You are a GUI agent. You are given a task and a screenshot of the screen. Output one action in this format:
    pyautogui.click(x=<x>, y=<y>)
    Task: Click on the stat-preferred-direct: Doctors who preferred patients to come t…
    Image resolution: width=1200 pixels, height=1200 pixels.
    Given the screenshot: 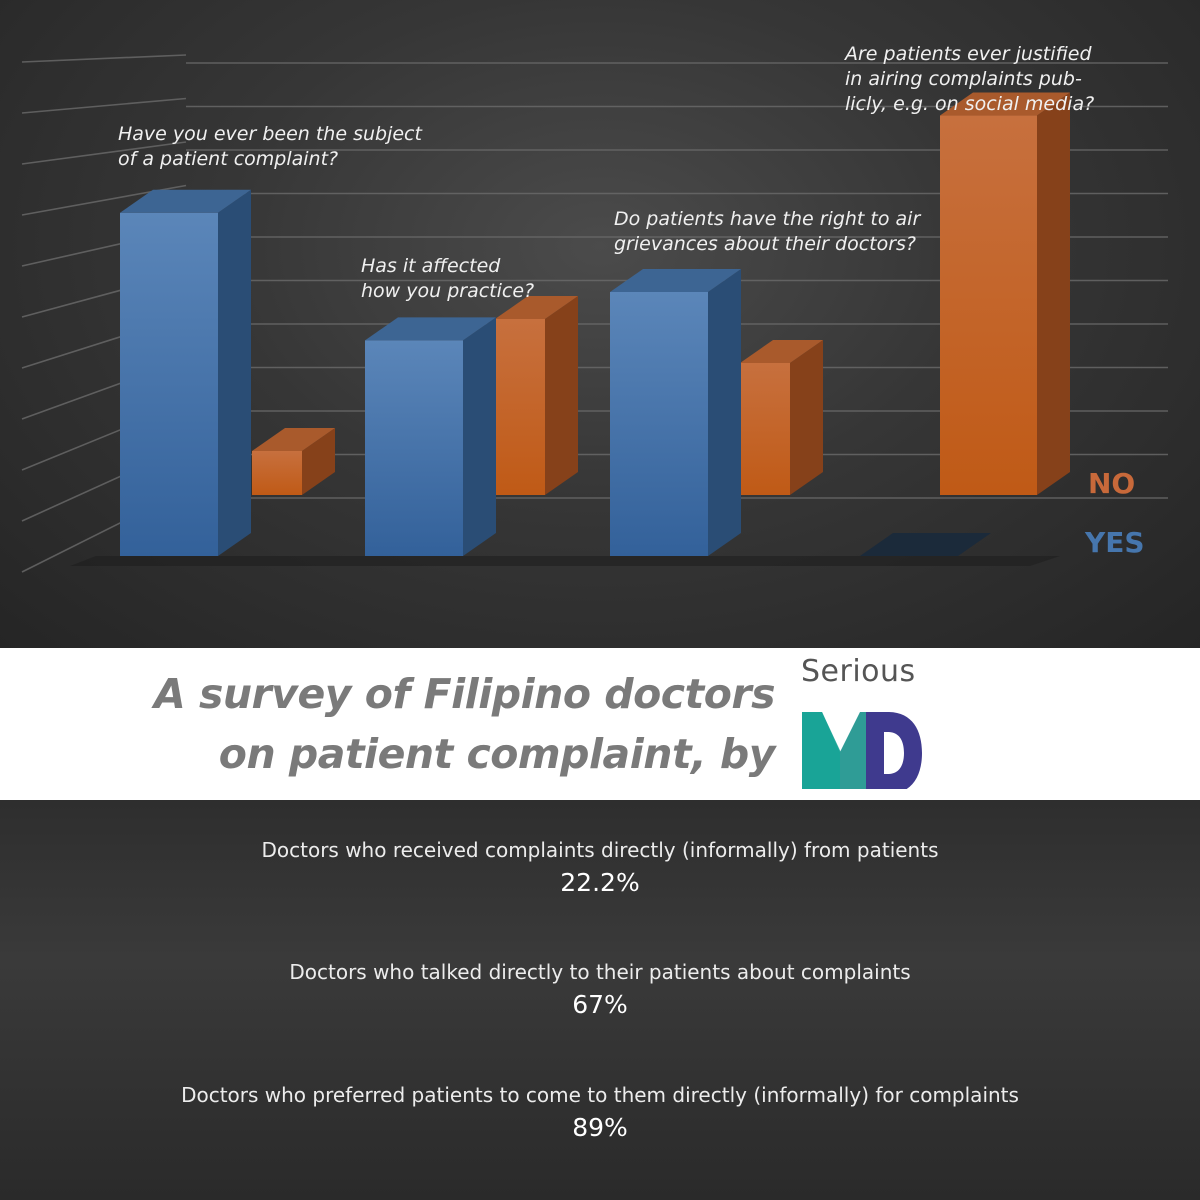 What is the action you would take?
    pyautogui.click(x=600, y=1112)
    